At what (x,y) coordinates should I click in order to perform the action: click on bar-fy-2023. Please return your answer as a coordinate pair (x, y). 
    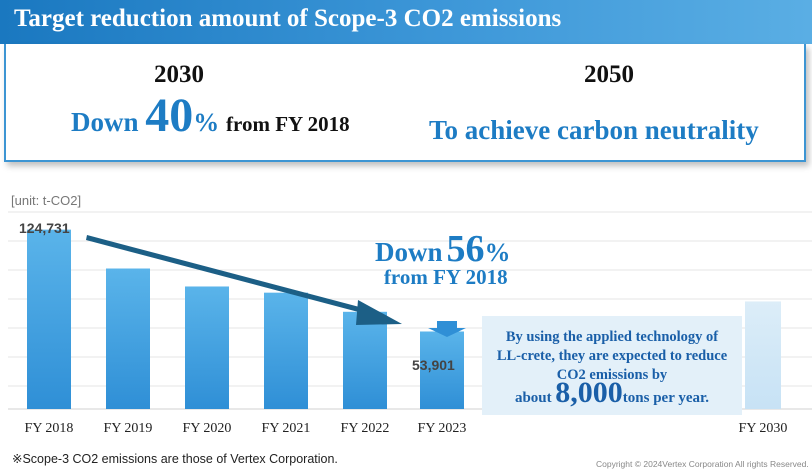
    Looking at the image, I should click on (442, 370).